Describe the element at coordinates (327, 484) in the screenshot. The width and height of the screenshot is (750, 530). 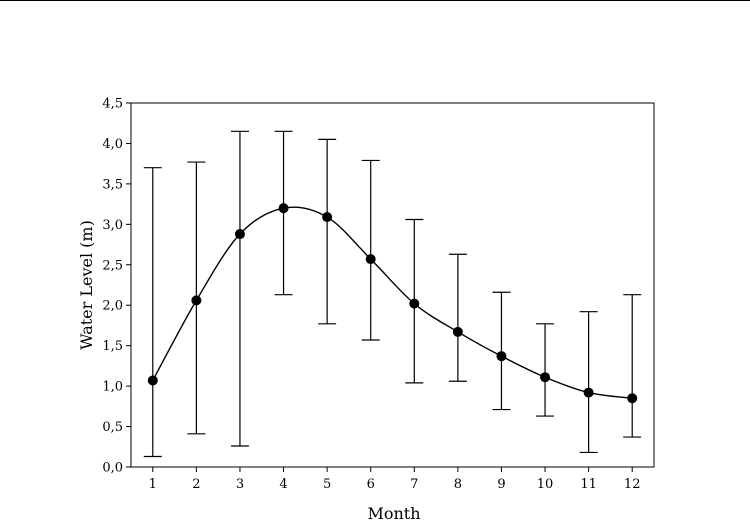
I see `x-tick-label: 5` at that location.